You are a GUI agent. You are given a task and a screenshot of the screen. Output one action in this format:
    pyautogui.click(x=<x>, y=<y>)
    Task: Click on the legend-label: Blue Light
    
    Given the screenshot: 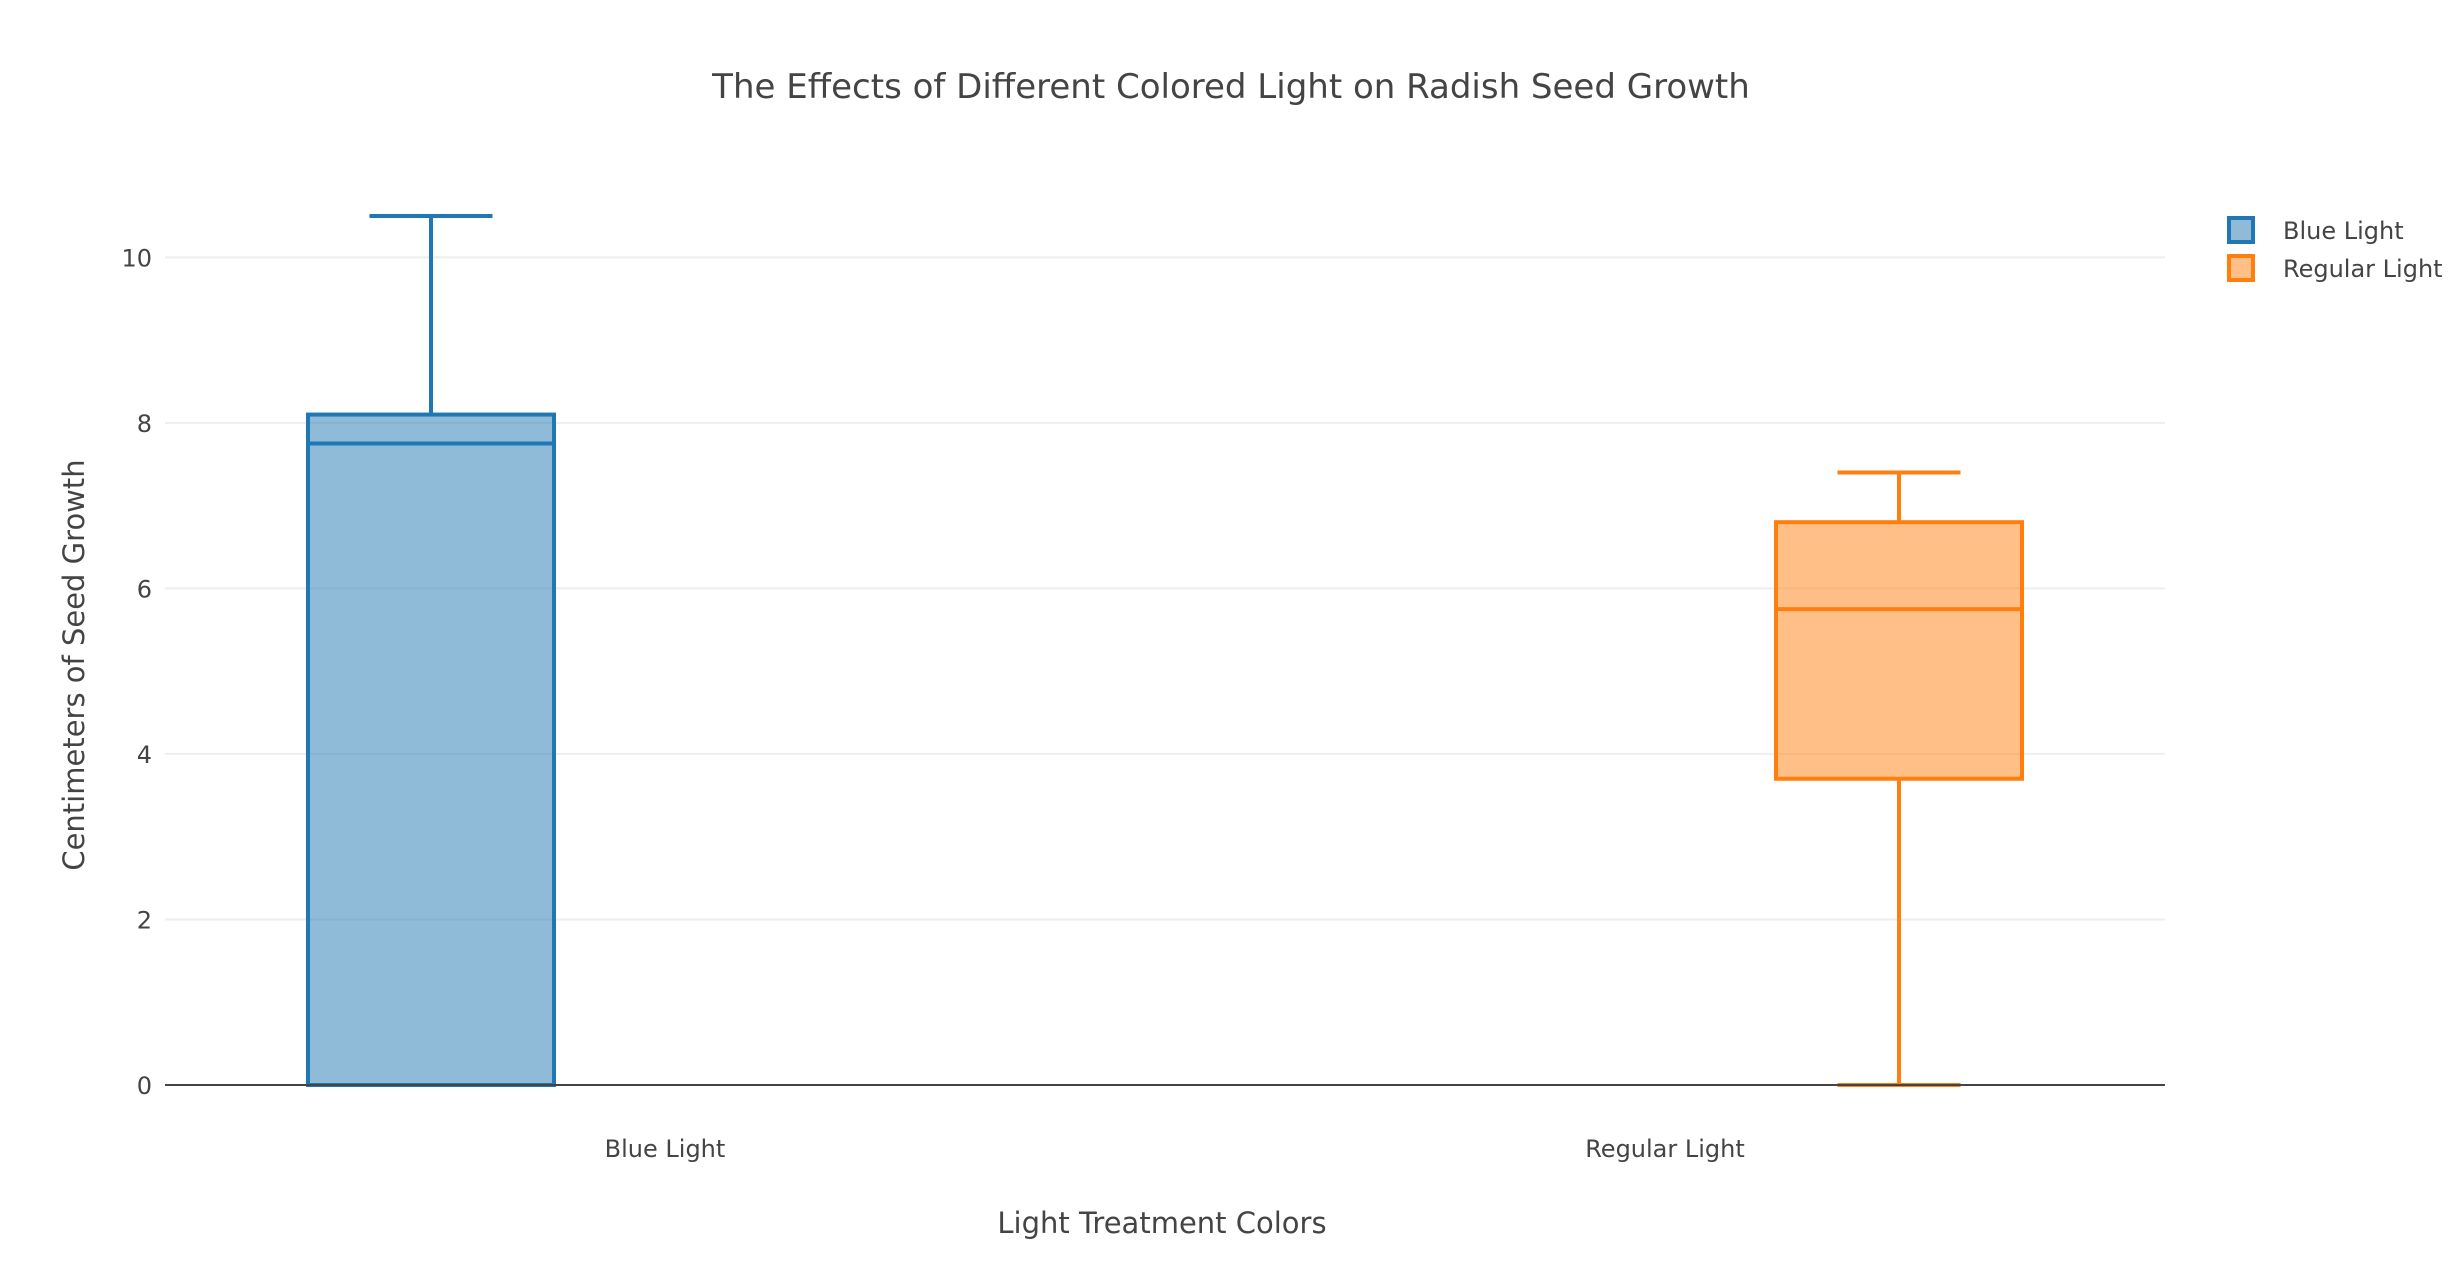 What is the action you would take?
    pyautogui.click(x=2343, y=231)
    